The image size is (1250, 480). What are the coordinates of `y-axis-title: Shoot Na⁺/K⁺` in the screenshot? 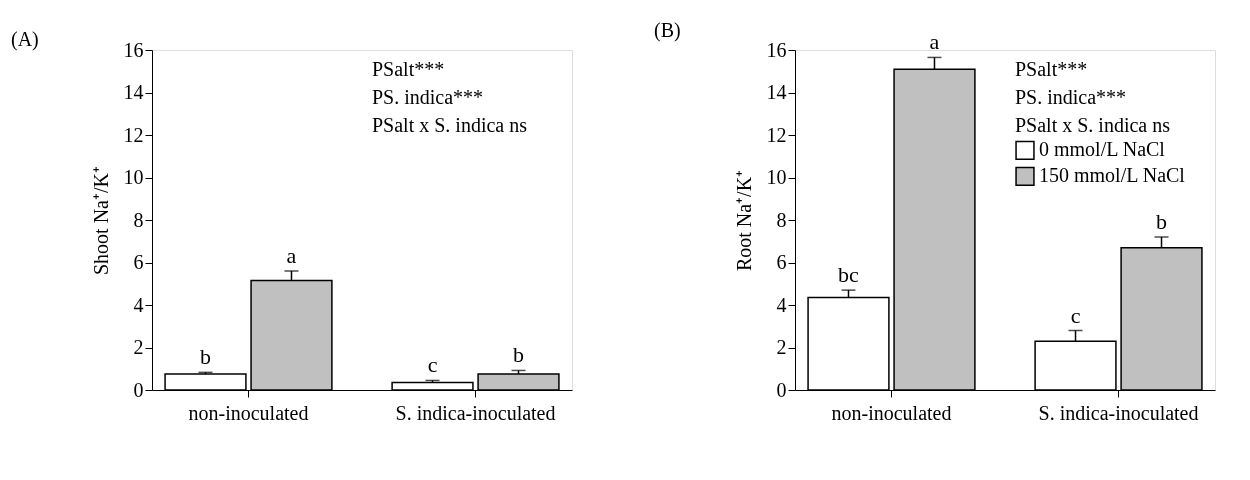 It's located at (100, 220).